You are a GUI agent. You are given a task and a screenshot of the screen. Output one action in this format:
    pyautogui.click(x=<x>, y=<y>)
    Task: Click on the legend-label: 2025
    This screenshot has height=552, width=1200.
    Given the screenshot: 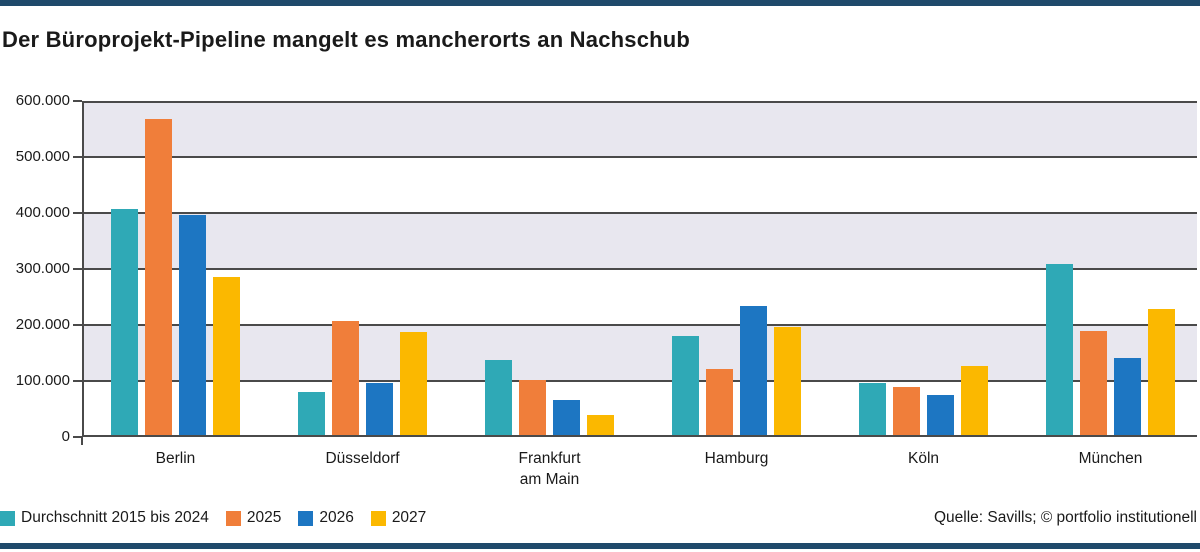 What is the action you would take?
    pyautogui.click(x=264, y=517)
    